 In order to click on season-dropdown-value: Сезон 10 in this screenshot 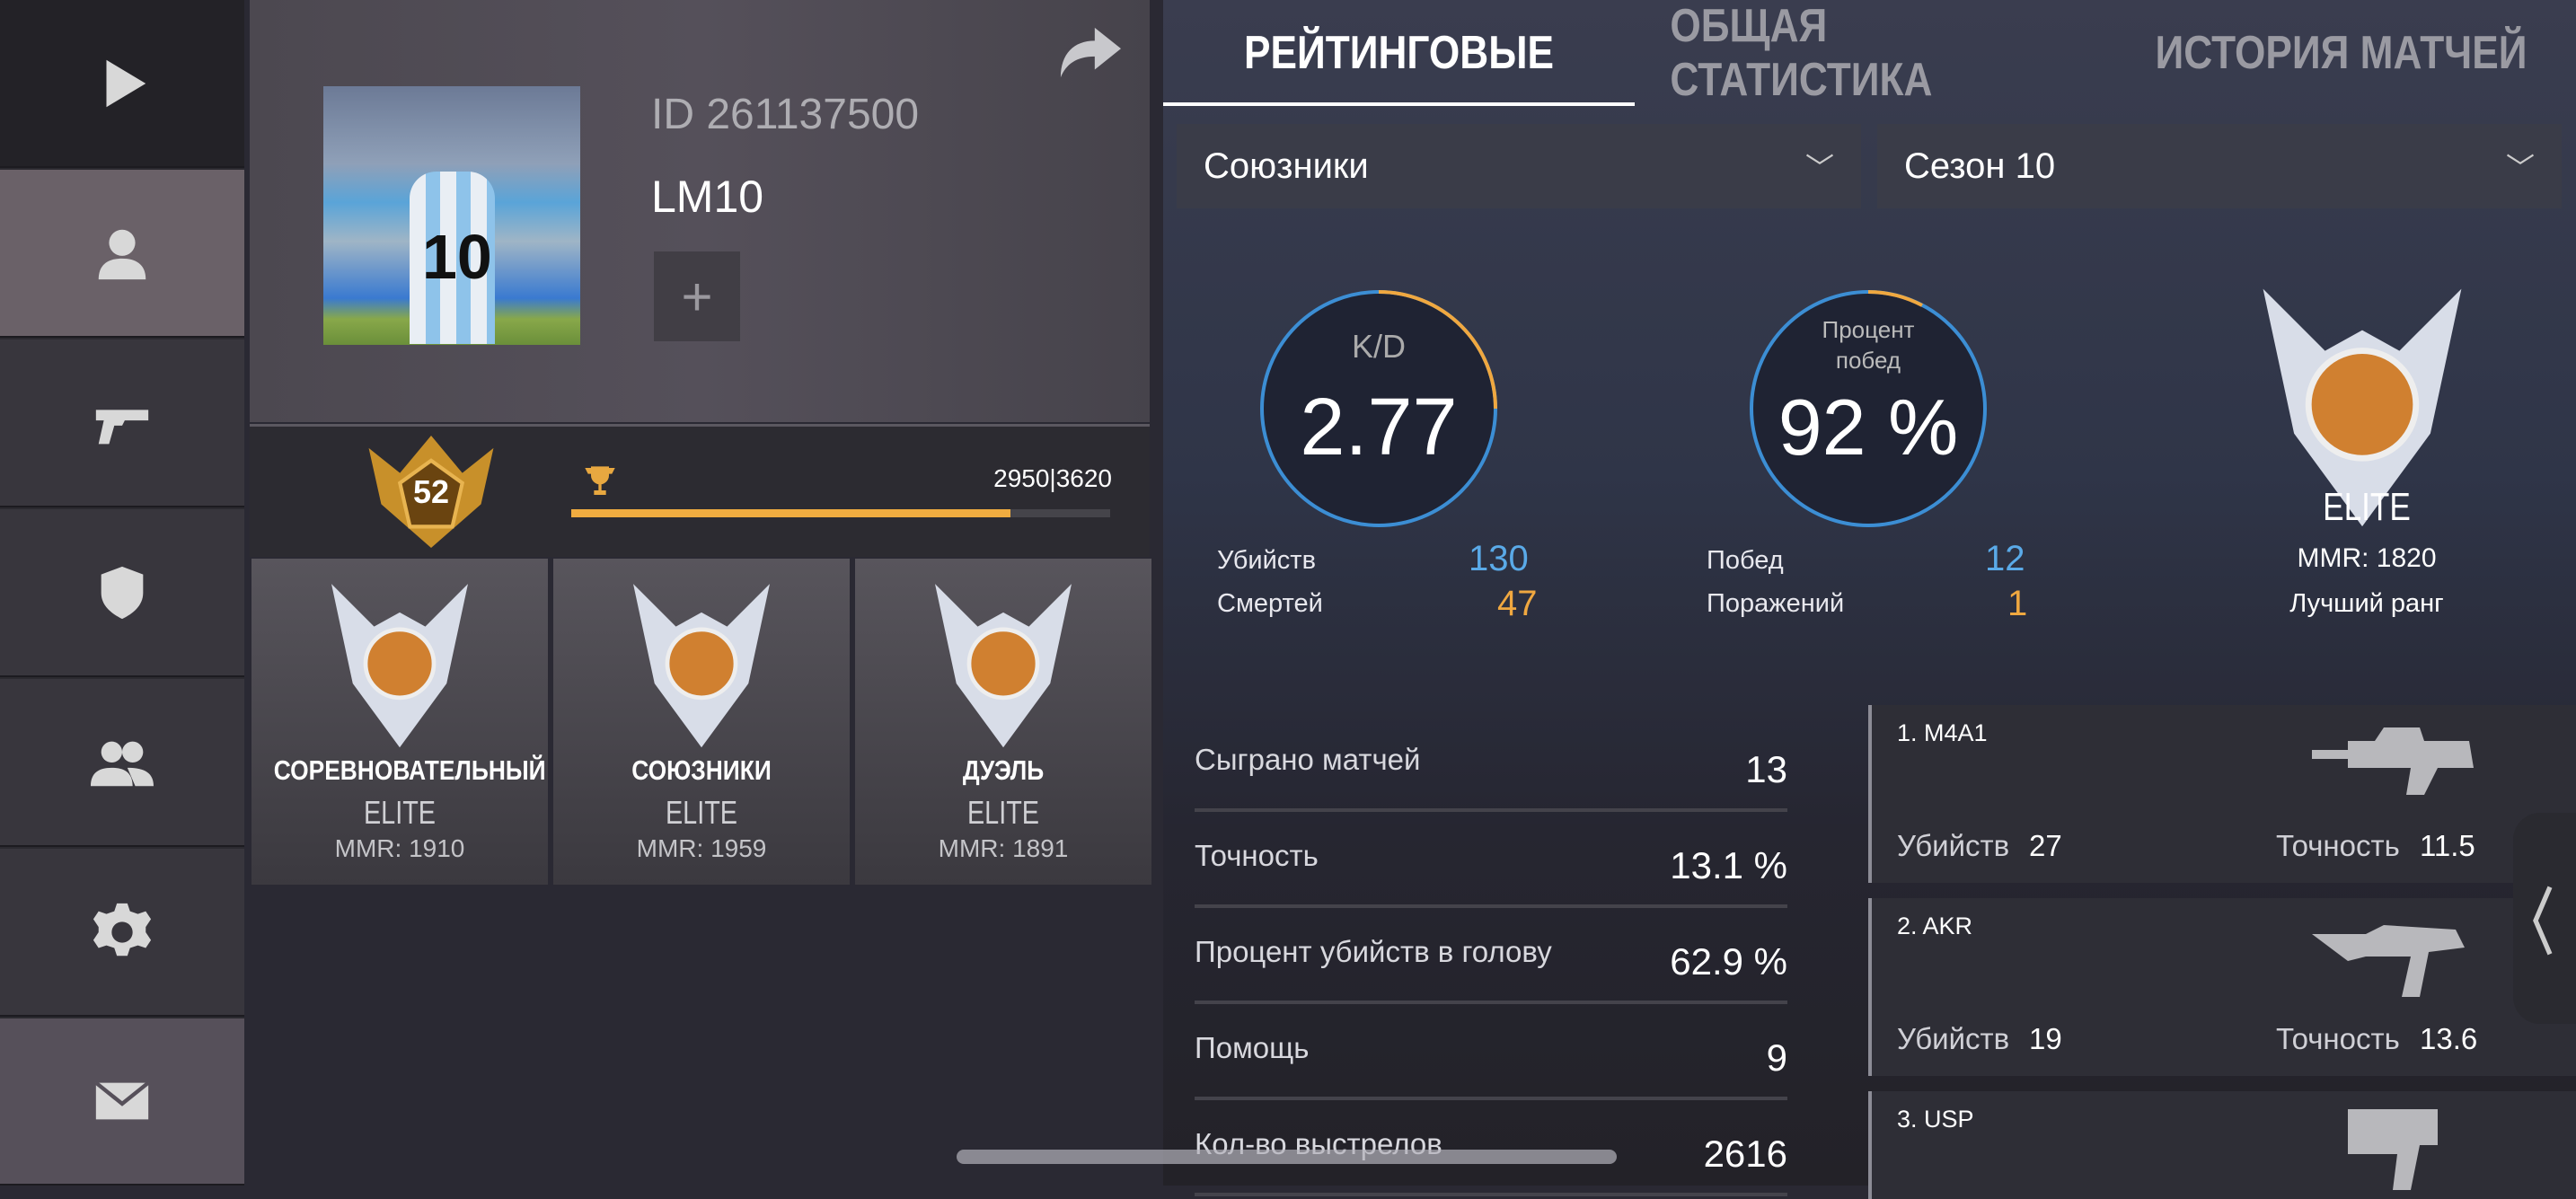, I will do `click(1980, 165)`.